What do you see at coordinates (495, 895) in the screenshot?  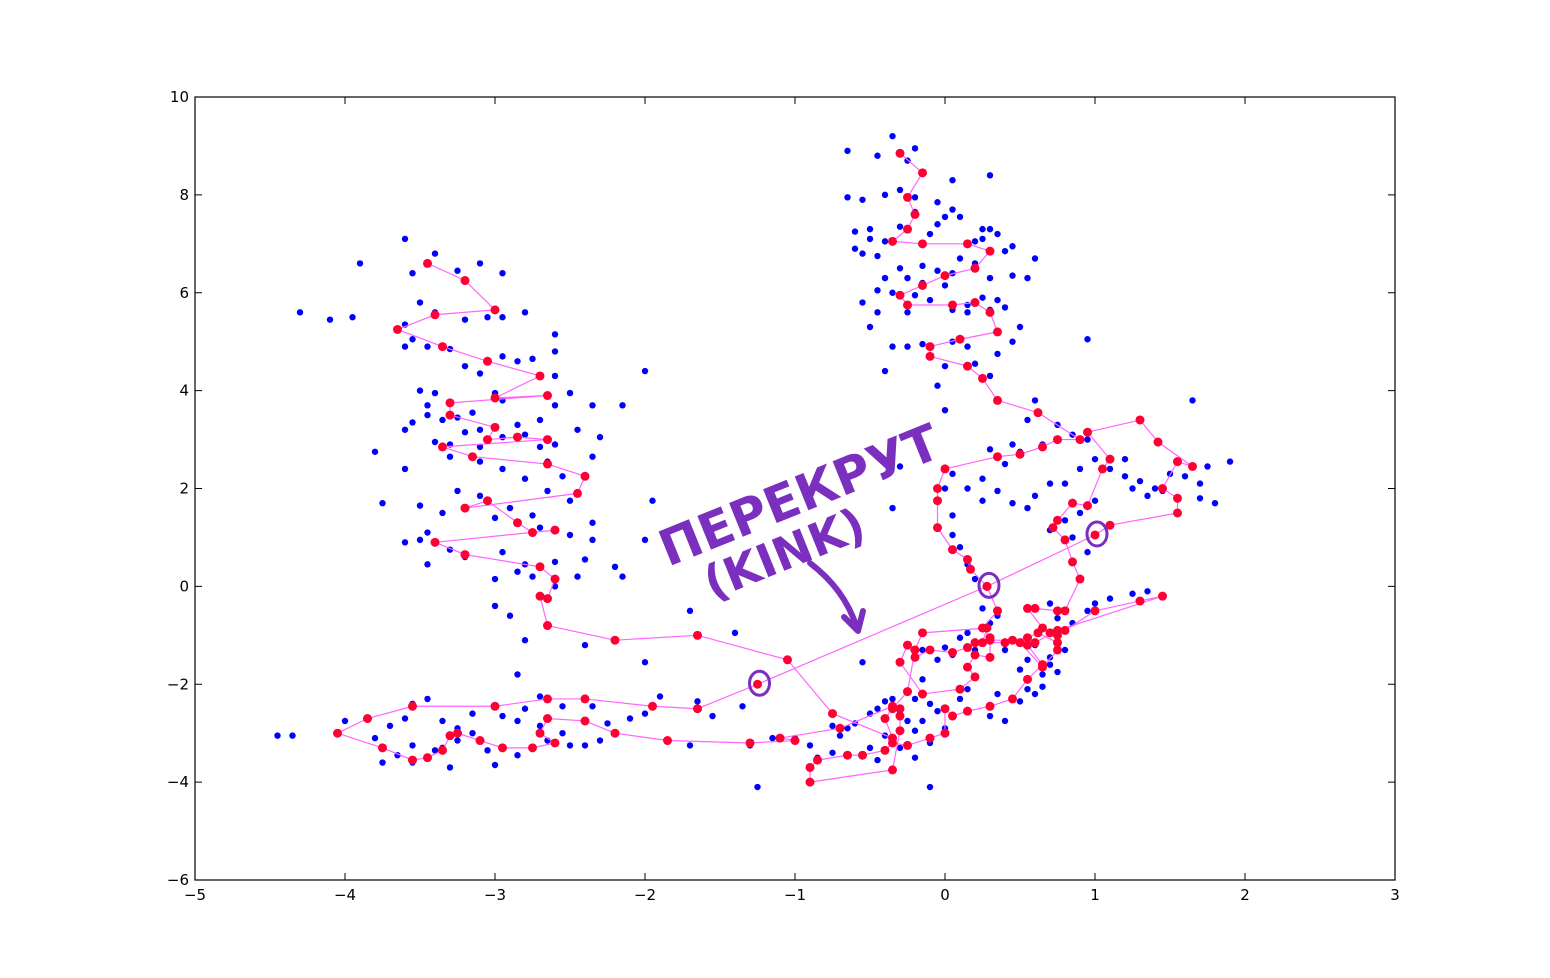 I see `x-tick-label: −3` at bounding box center [495, 895].